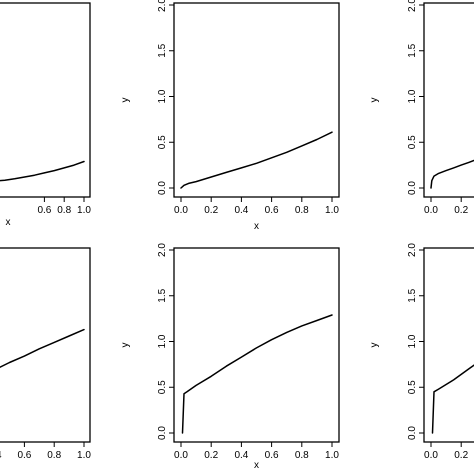 This screenshot has height=474, width=474. Describe the element at coordinates (421, 108) in the screenshot. I see `panel-row-1-col-3: 0.0 0.2 0.0 0.5 1.0 1.5 2.0 y` at that location.